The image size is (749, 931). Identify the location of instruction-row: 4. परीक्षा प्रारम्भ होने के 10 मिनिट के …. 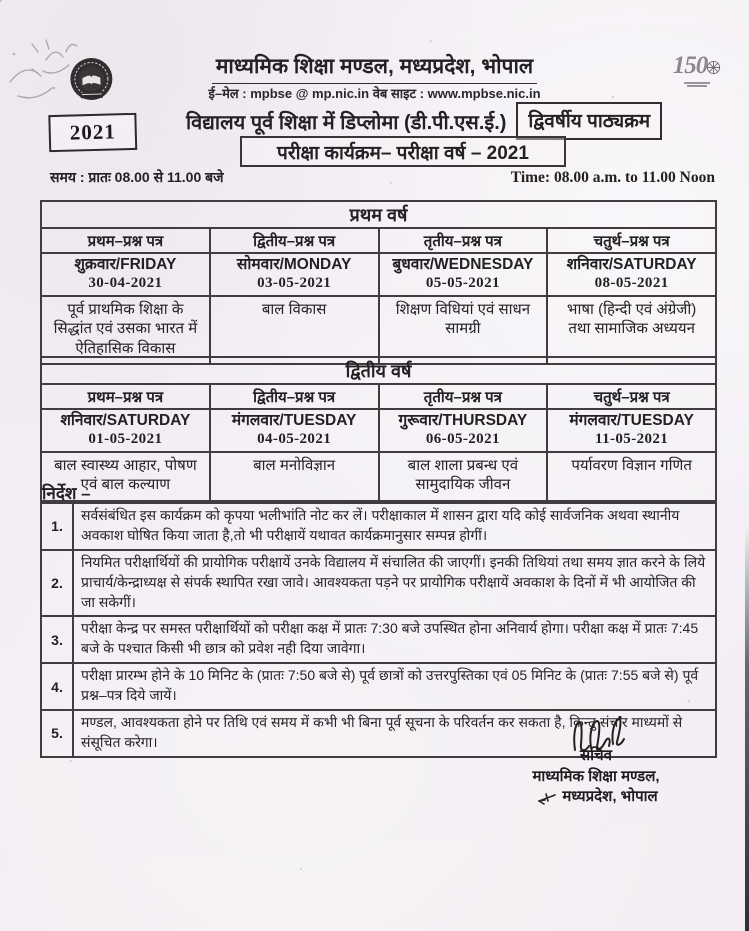
(378, 686).